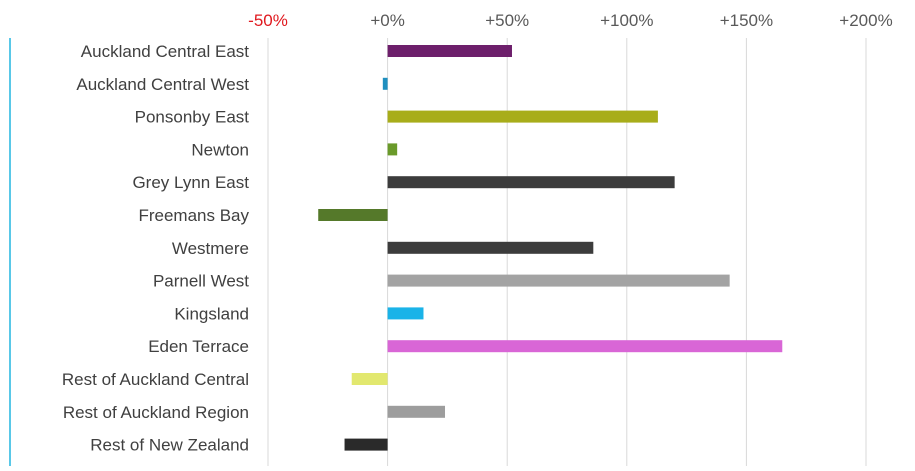 The image size is (915, 471). Describe the element at coordinates (169, 445) in the screenshot. I see `category-label: Rest of New Zealand` at that location.